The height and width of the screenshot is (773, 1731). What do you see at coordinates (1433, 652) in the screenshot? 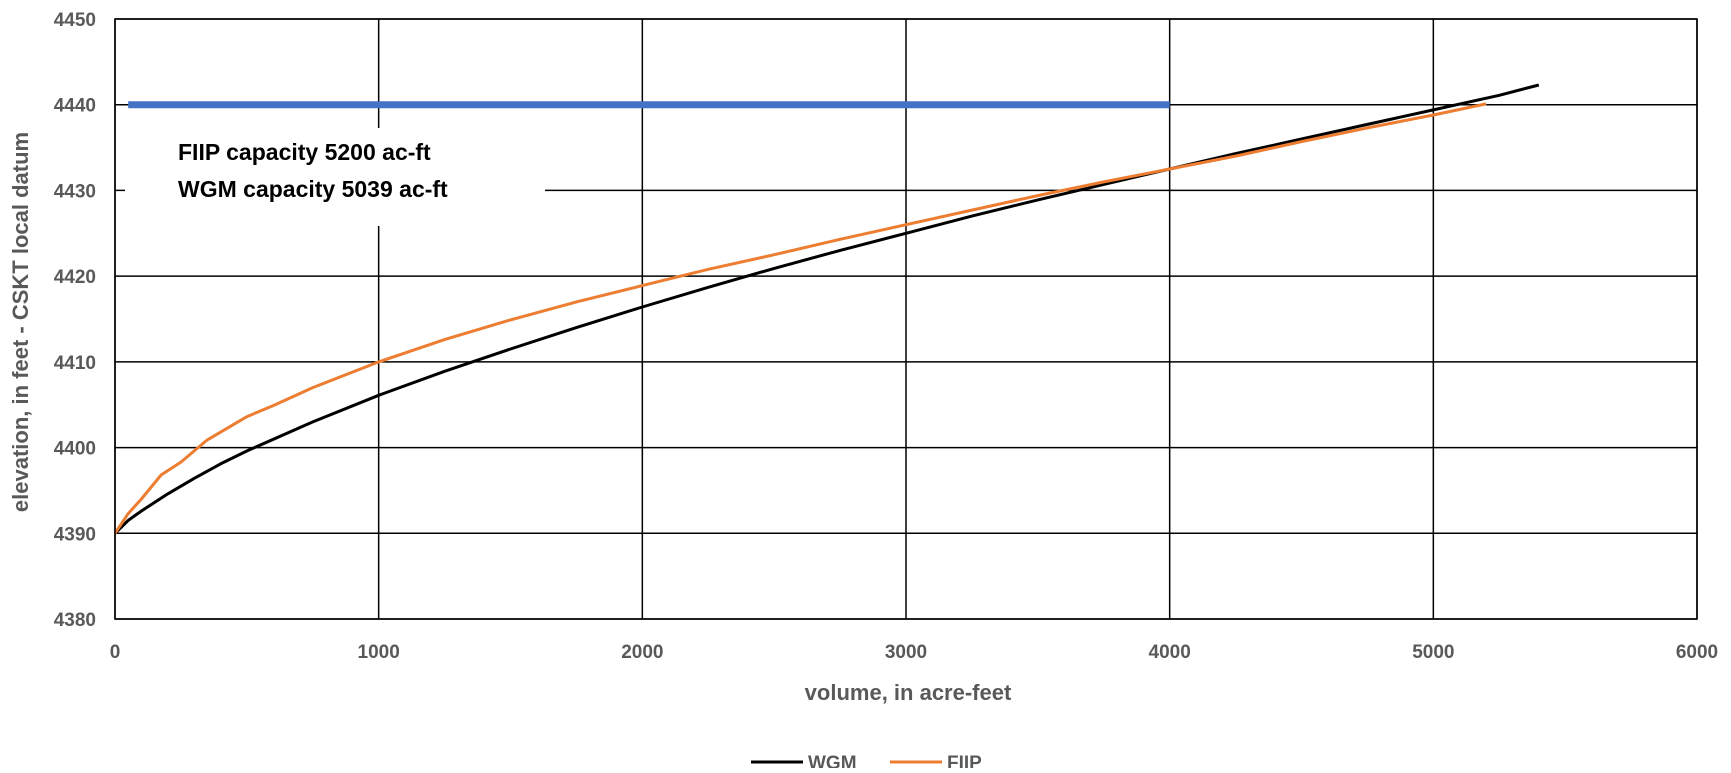
I see `x-tick-label: 5000` at bounding box center [1433, 652].